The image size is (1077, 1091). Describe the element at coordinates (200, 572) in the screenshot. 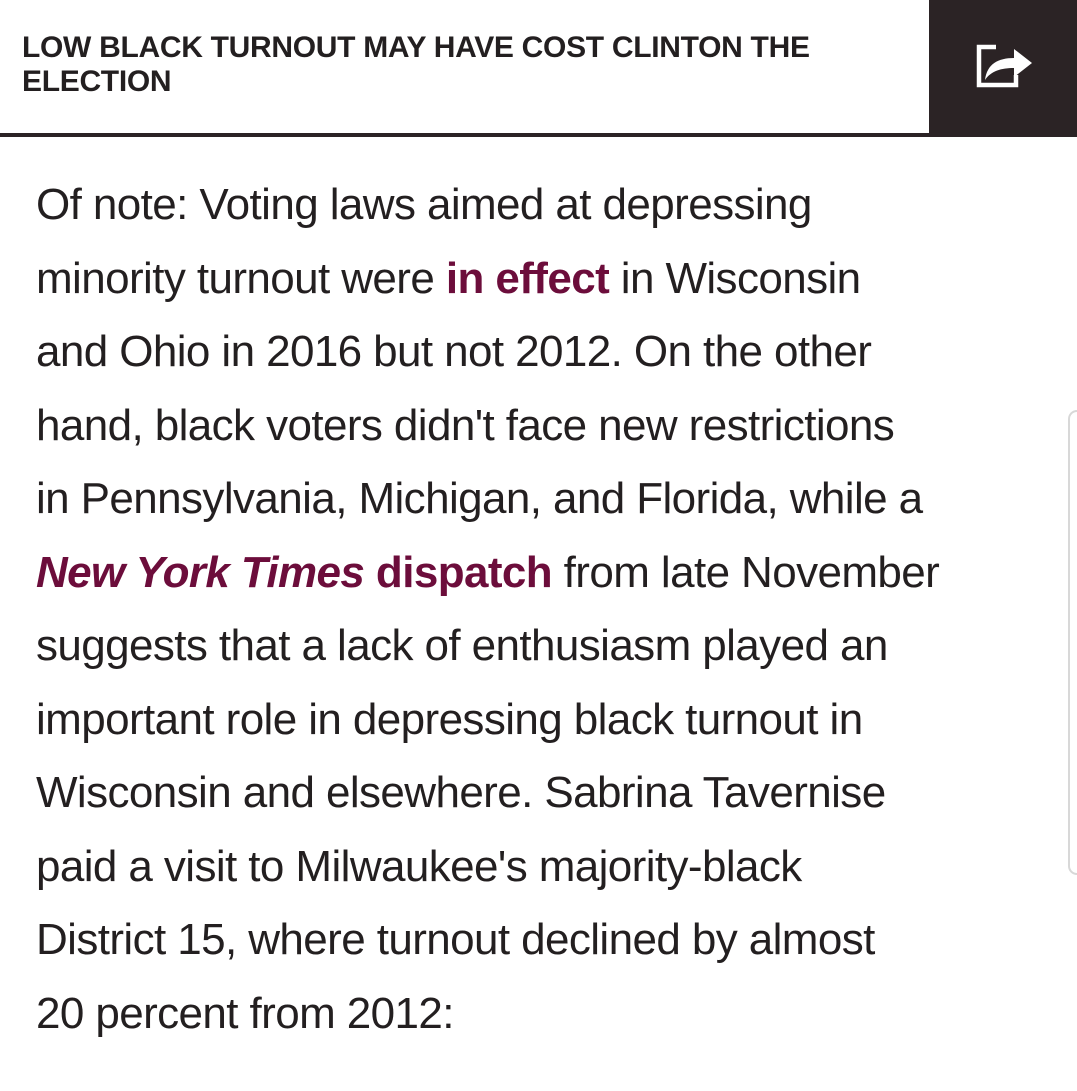

I see `nyt-dispatch-link-publication: New York Times` at that location.